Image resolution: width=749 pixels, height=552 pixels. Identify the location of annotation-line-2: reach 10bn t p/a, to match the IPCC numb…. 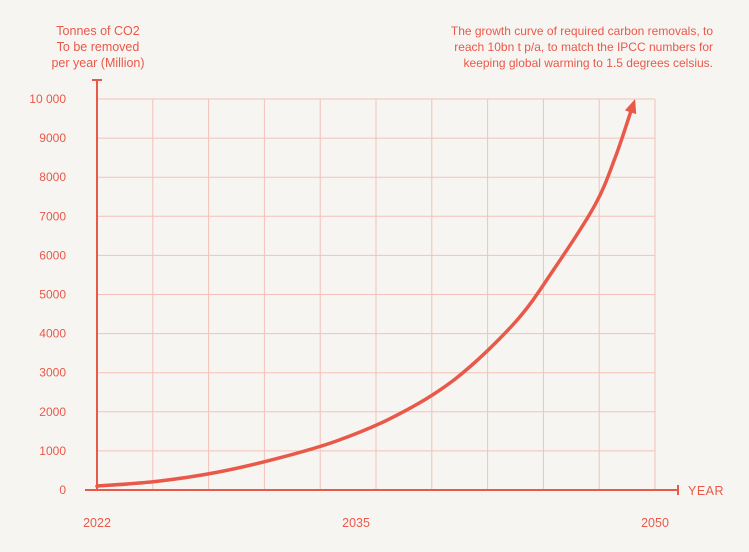
(583, 47).